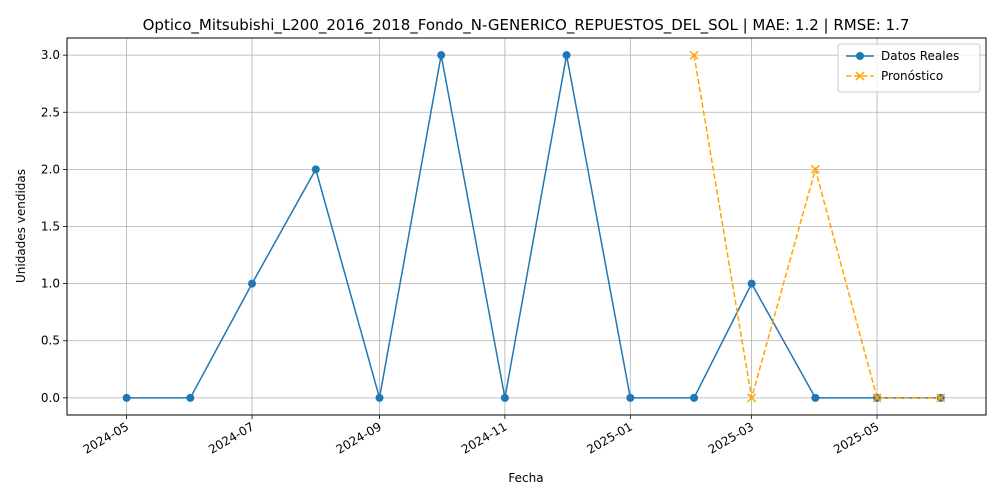 This screenshot has width=1000, height=500. What do you see at coordinates (359, 437) in the screenshot?
I see `x-tick-label: 2024-09` at bounding box center [359, 437].